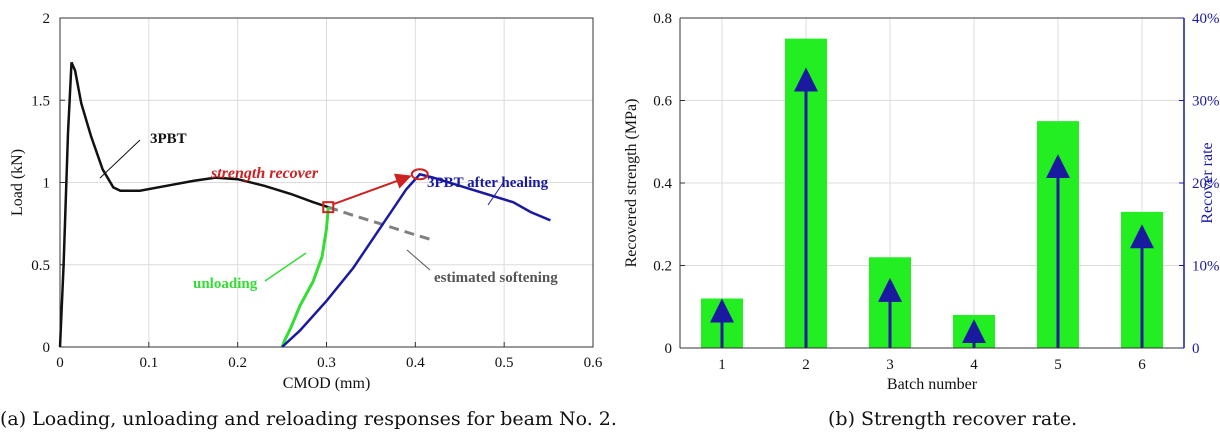 The image size is (1220, 439). I want to click on x-tick-label: 1, so click(722, 365).